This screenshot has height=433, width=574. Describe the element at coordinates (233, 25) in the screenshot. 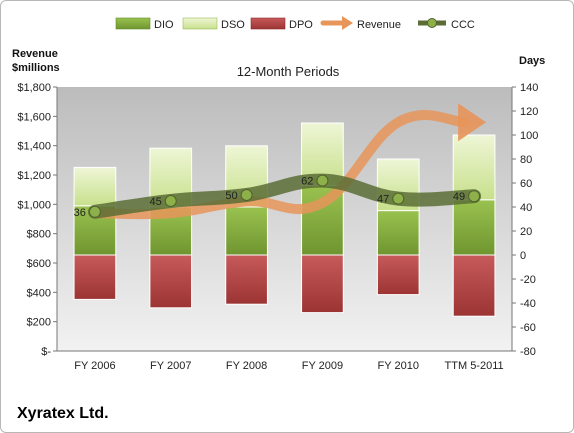

I see `legend-label-dso: DSO` at that location.